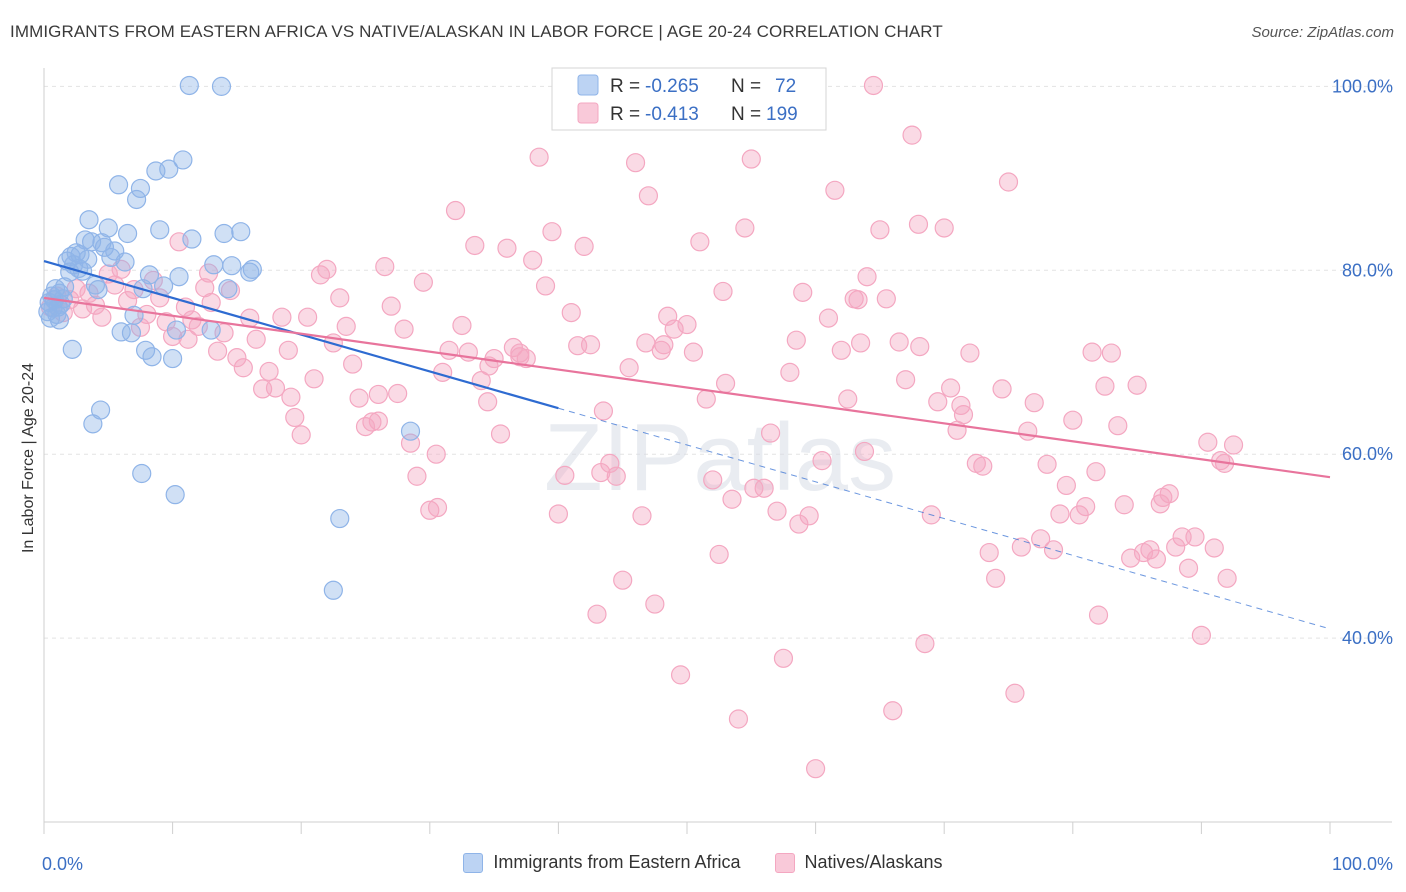  Describe the element at coordinates (944, 518) in the screenshot. I see `trend-line-eastern-africa-extrapolated` at that location.